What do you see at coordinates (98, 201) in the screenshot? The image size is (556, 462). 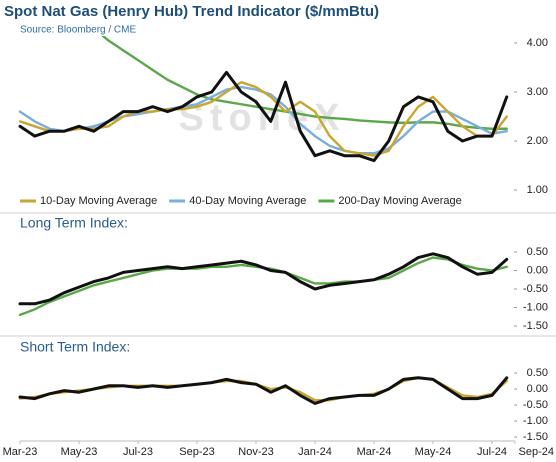 I see `legend-label: 10-Day Moving Average` at bounding box center [98, 201].